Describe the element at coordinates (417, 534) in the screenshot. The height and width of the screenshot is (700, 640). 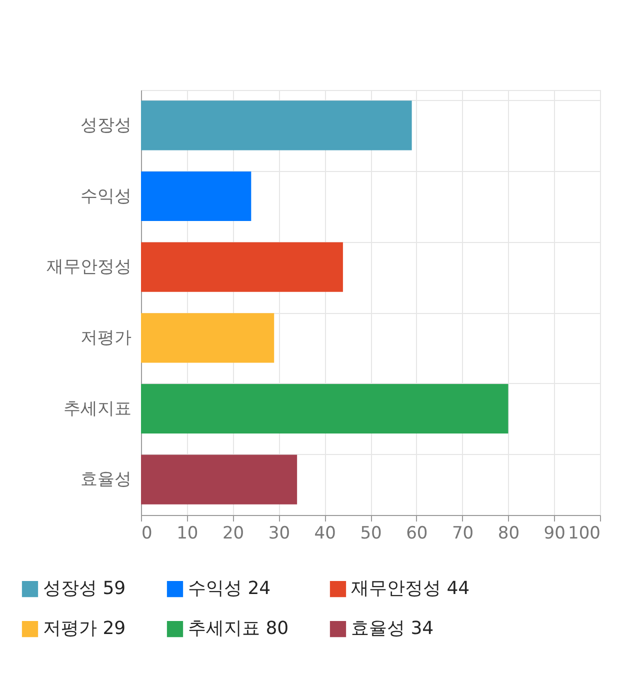
I see `x-tick-label: 60` at that location.